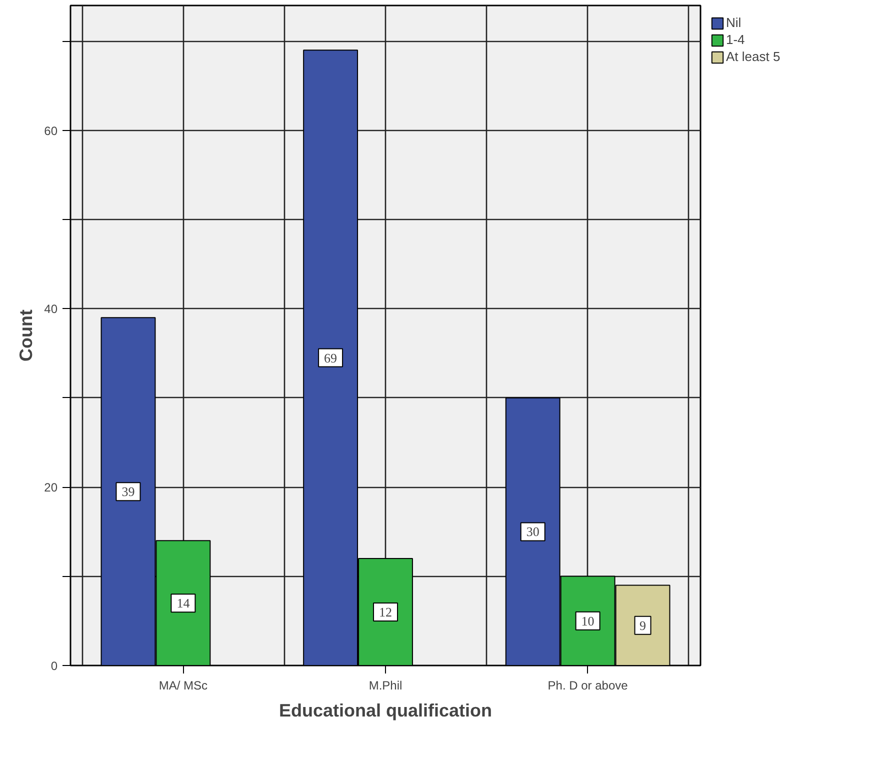 The height and width of the screenshot is (784, 890). I want to click on x-tick-label: M.Phil, so click(385, 685).